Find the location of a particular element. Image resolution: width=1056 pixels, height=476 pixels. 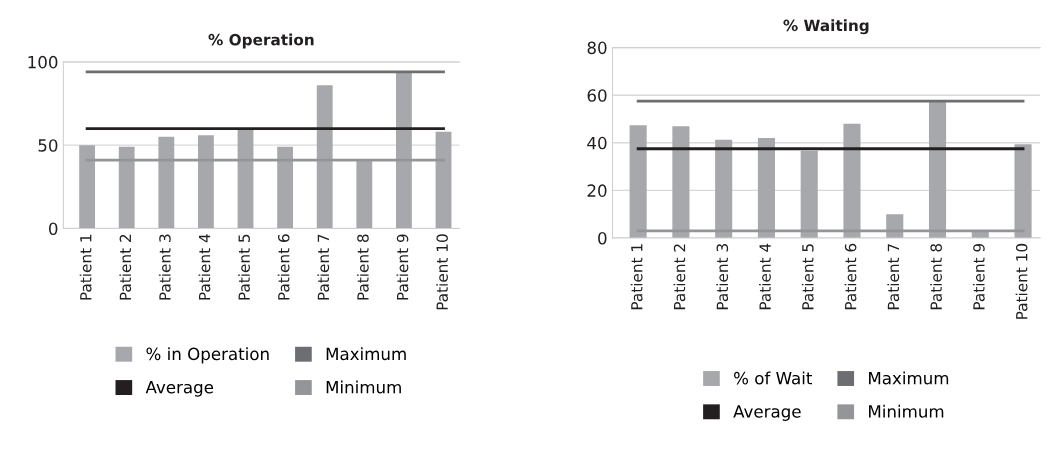

y-tick-label: 60 is located at coordinates (597, 95).